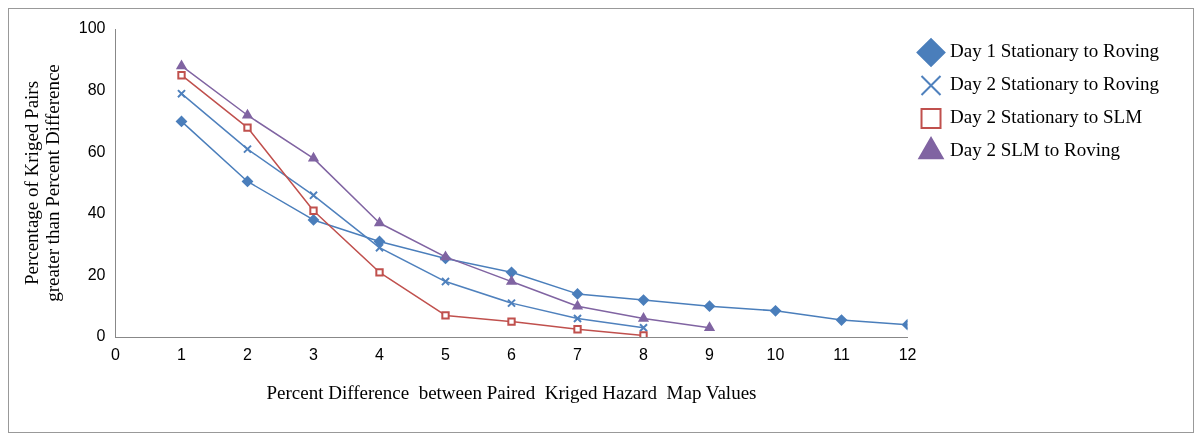 The image size is (1204, 445). What do you see at coordinates (101, 336) in the screenshot?
I see `y-tick-label: 0` at bounding box center [101, 336].